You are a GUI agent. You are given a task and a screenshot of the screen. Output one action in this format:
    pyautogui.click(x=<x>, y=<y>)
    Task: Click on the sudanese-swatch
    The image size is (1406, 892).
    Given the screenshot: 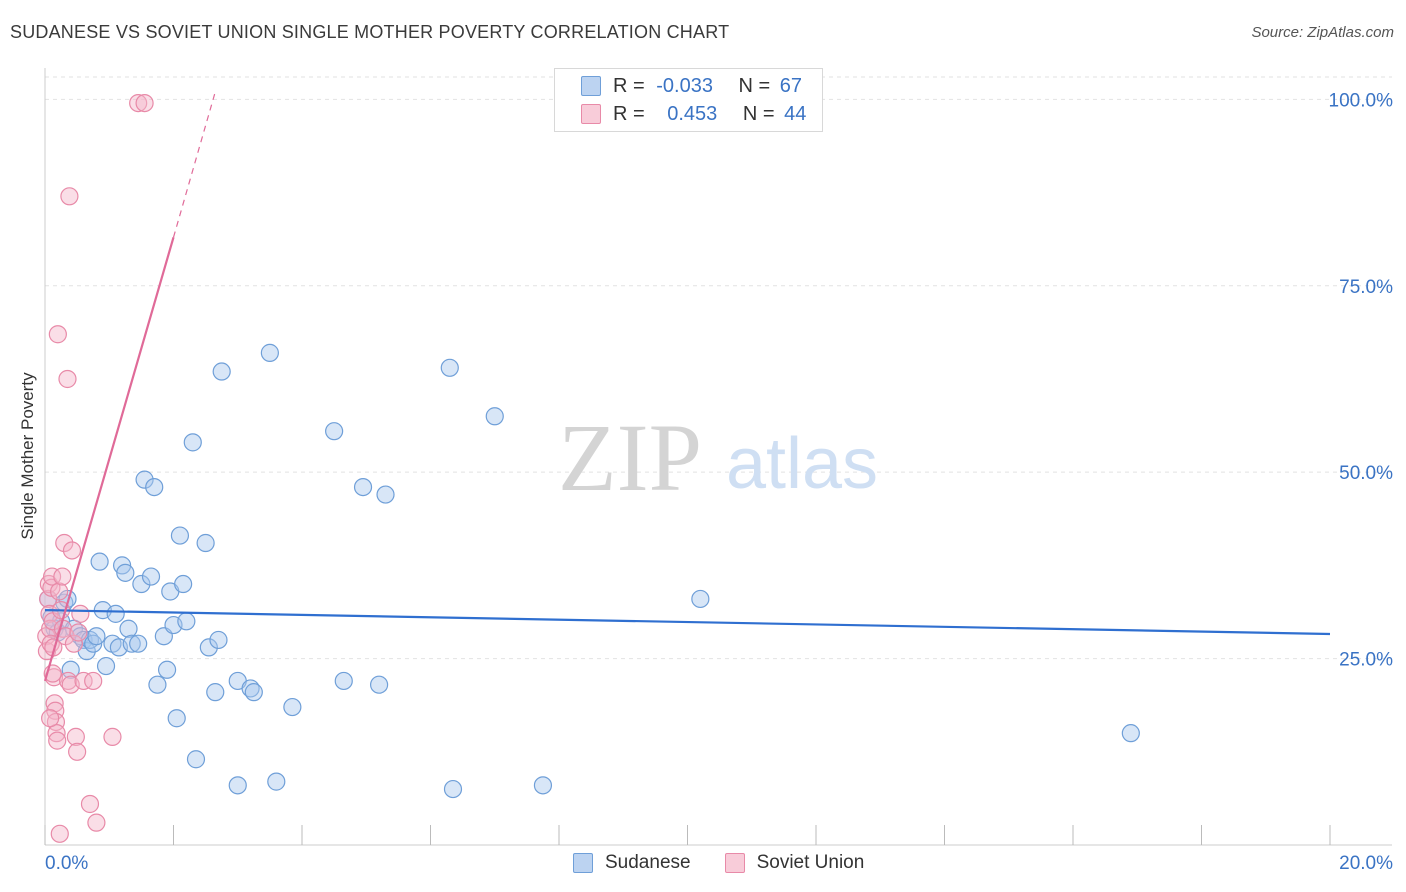 What is the action you would take?
    pyautogui.click(x=583, y=863)
    